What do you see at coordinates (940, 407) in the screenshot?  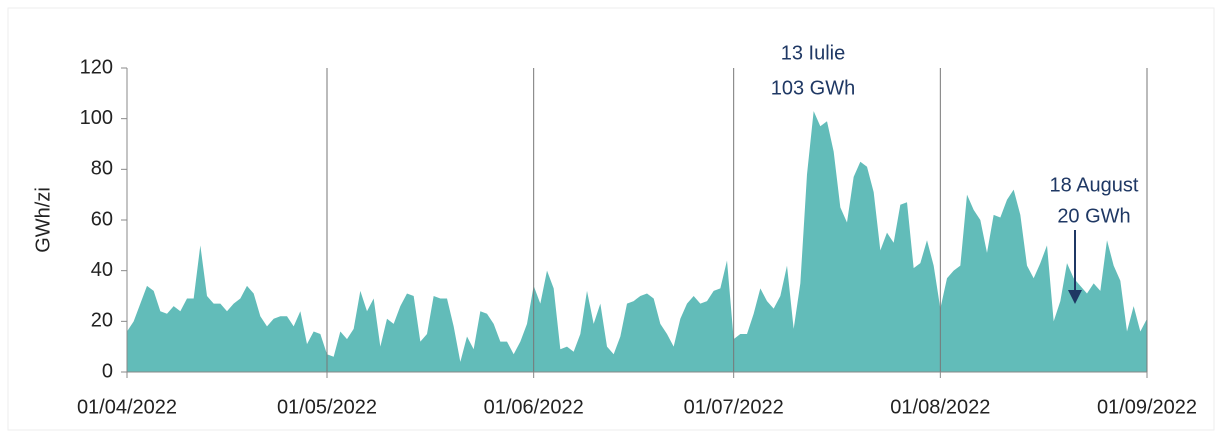 I see `x-tick-label: 01/08/2022` at bounding box center [940, 407].